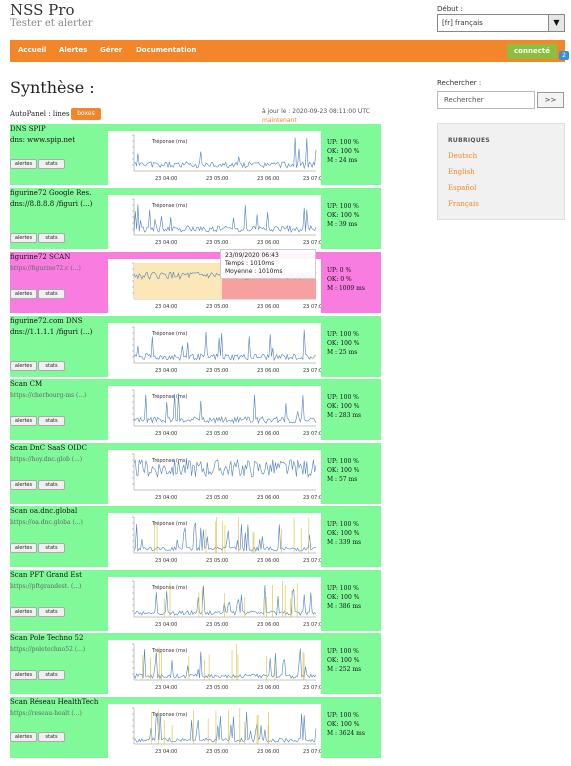  What do you see at coordinates (344, 606) in the screenshot?
I see `stat-m: M : 386 ms` at bounding box center [344, 606].